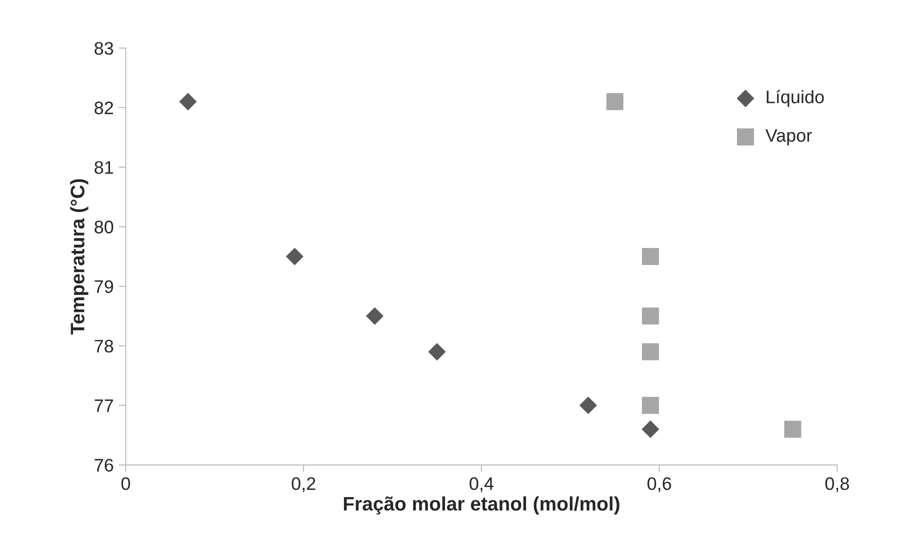  I want to click on x-tick-label: 0,4, so click(482, 484).